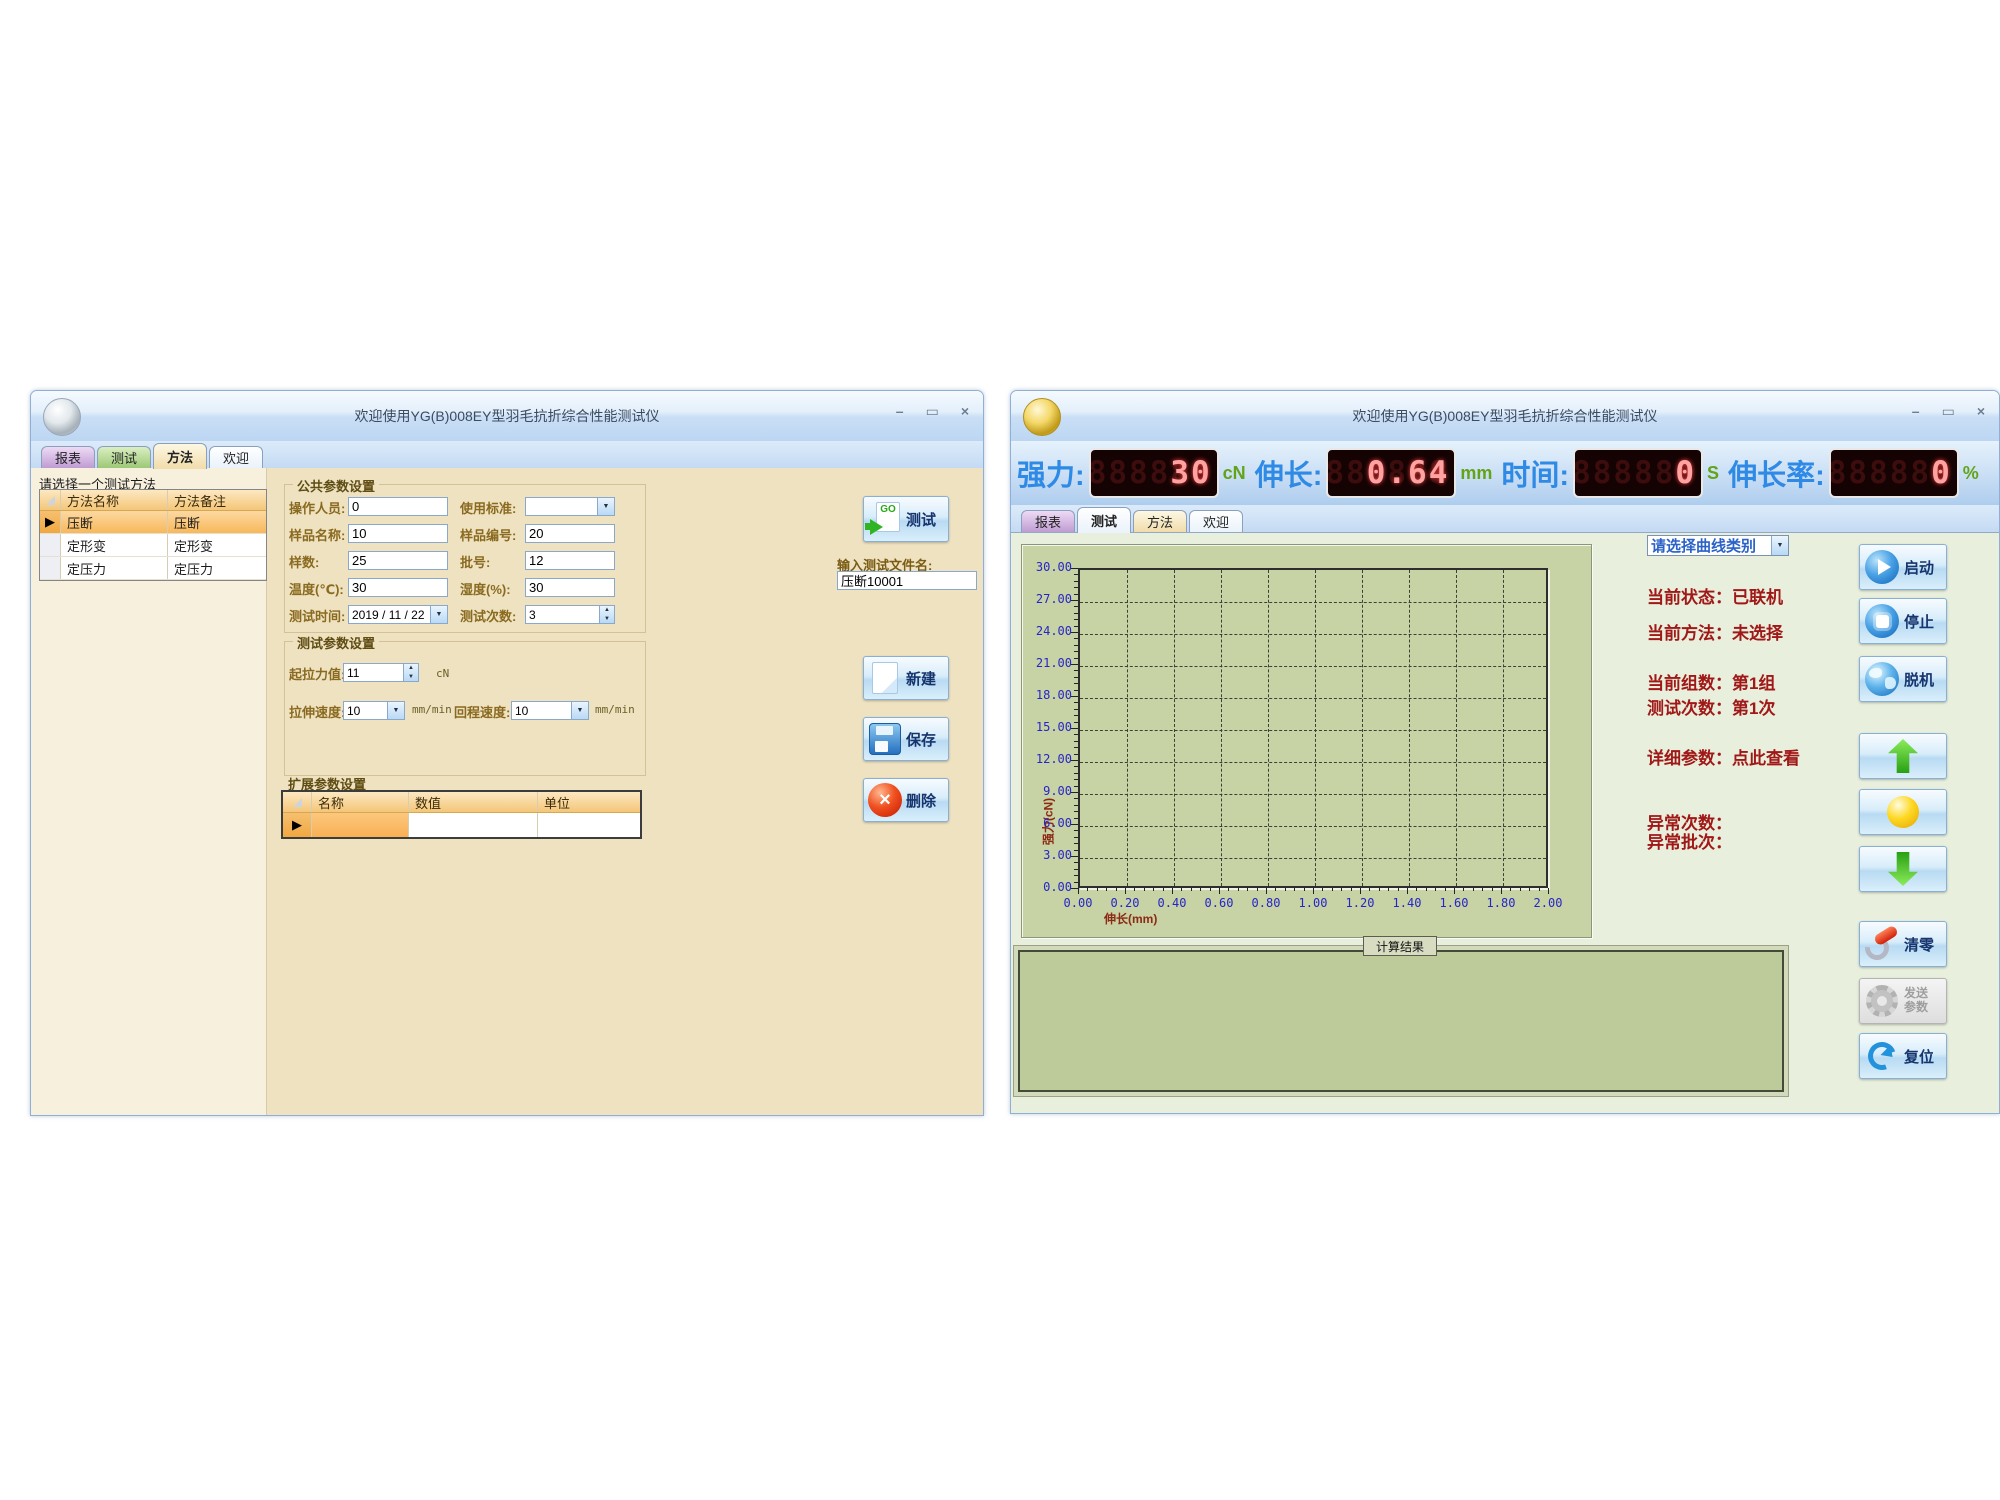  What do you see at coordinates (507, 416) in the screenshot?
I see `title-bar: 欢迎使用YG(B)008EY型羽毛抗折综合性能测试仪 – ▭ ×` at bounding box center [507, 416].